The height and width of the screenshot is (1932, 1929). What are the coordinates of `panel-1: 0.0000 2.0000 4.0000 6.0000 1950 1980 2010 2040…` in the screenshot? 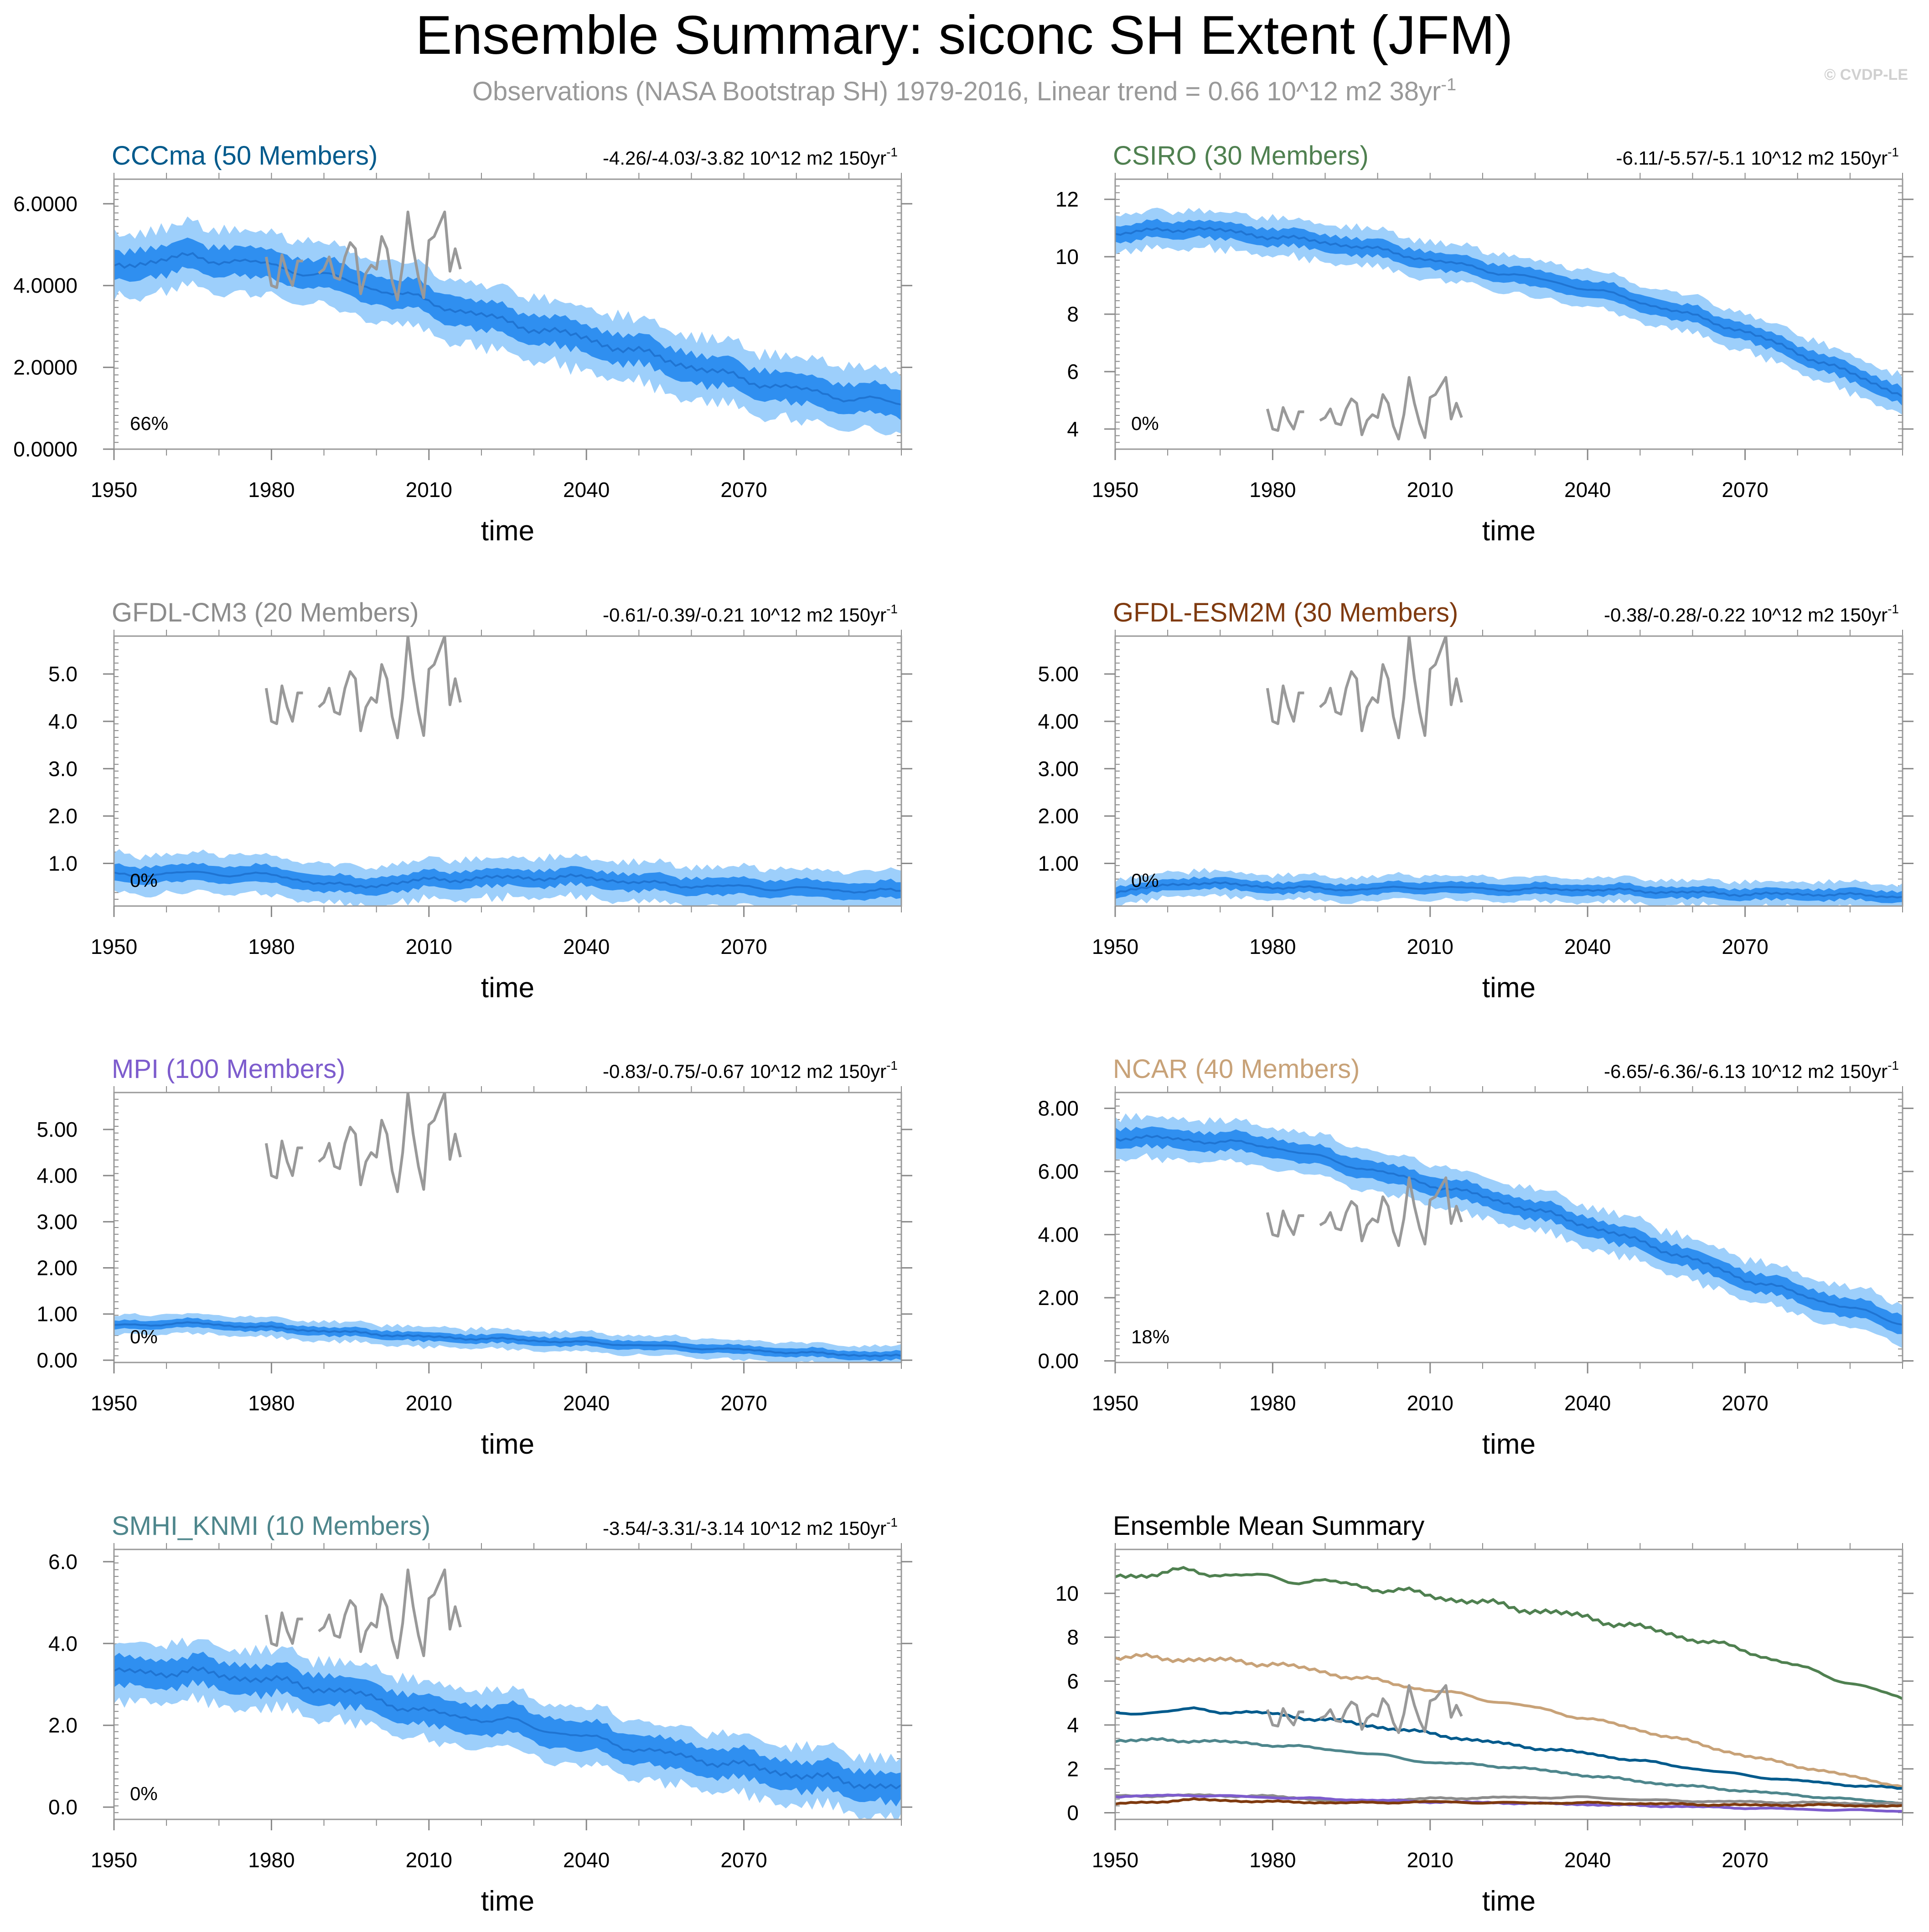 It's located at (463, 344).